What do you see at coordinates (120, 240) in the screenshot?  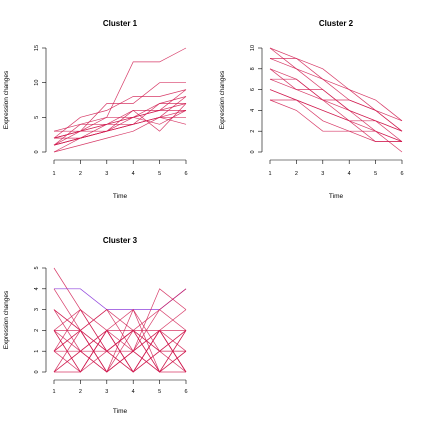 I see `chart-title: Cluster 3` at bounding box center [120, 240].